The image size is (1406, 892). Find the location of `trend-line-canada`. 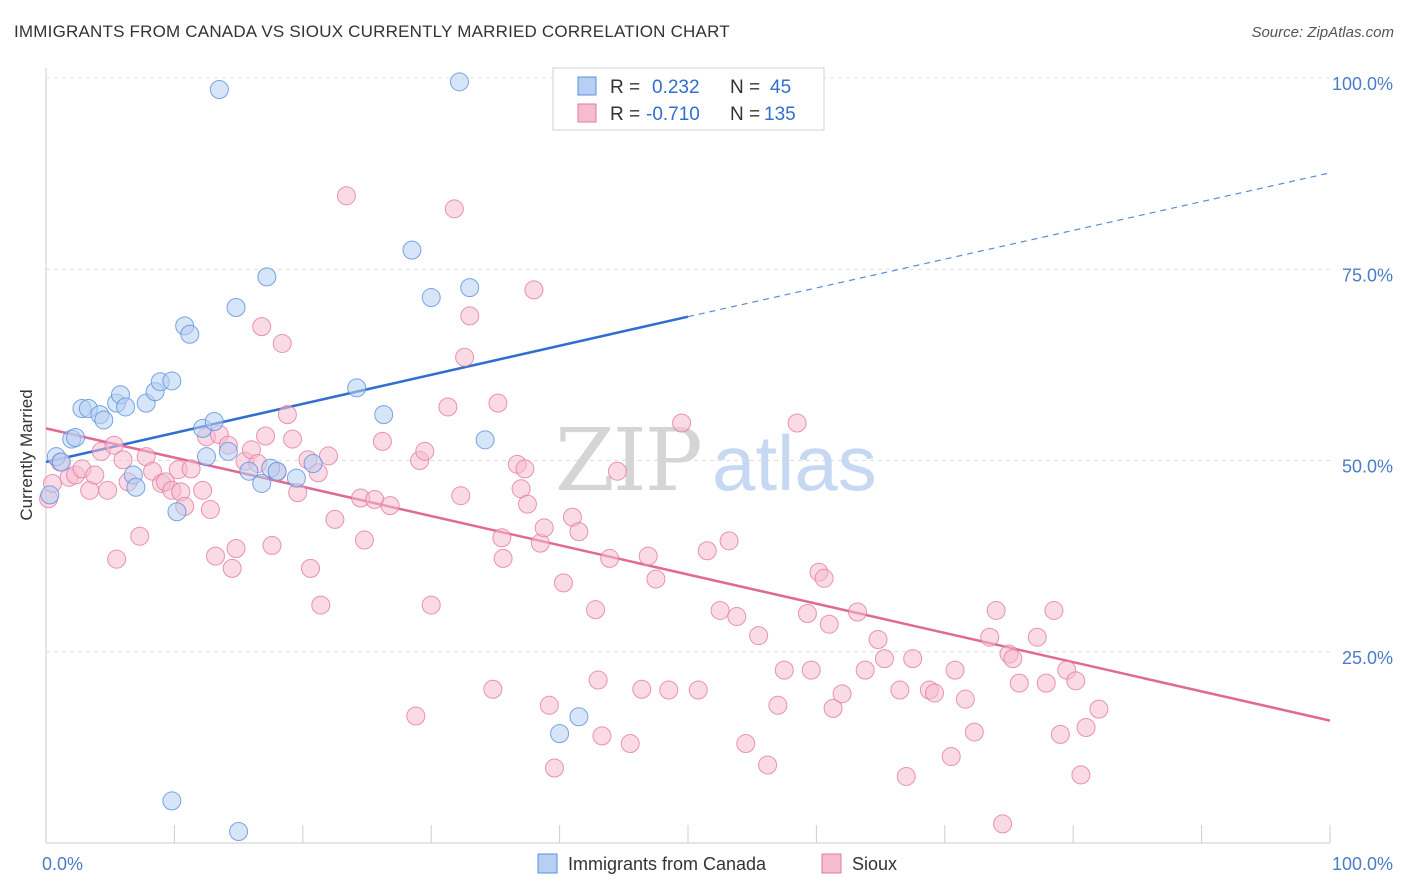

trend-line-canada is located at coordinates (367, 389).